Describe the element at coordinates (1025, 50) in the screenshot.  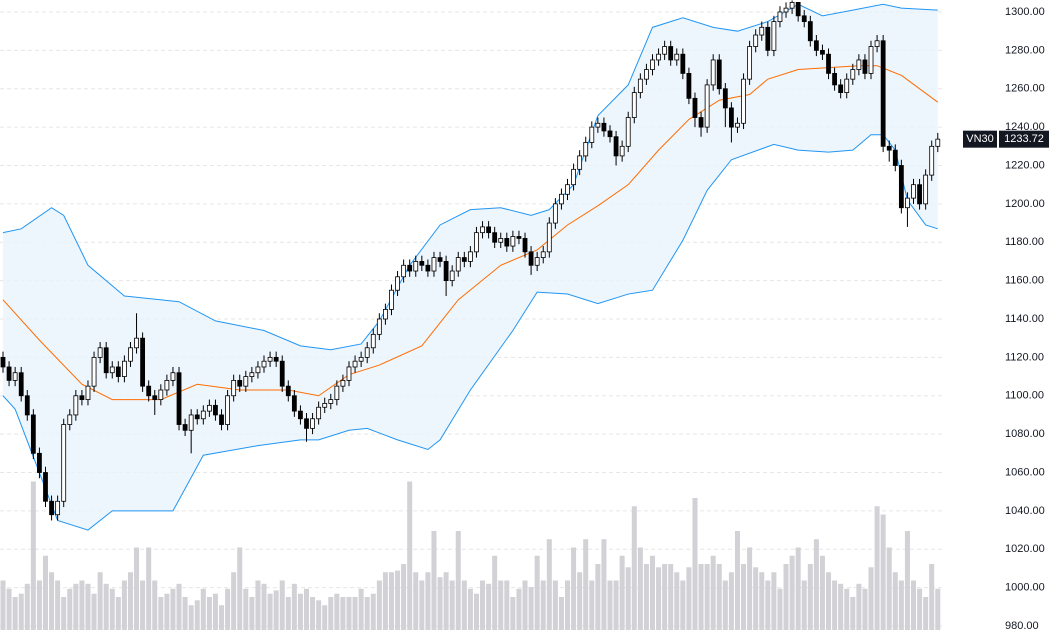
I see `y-tick-label: 1280.00` at that location.